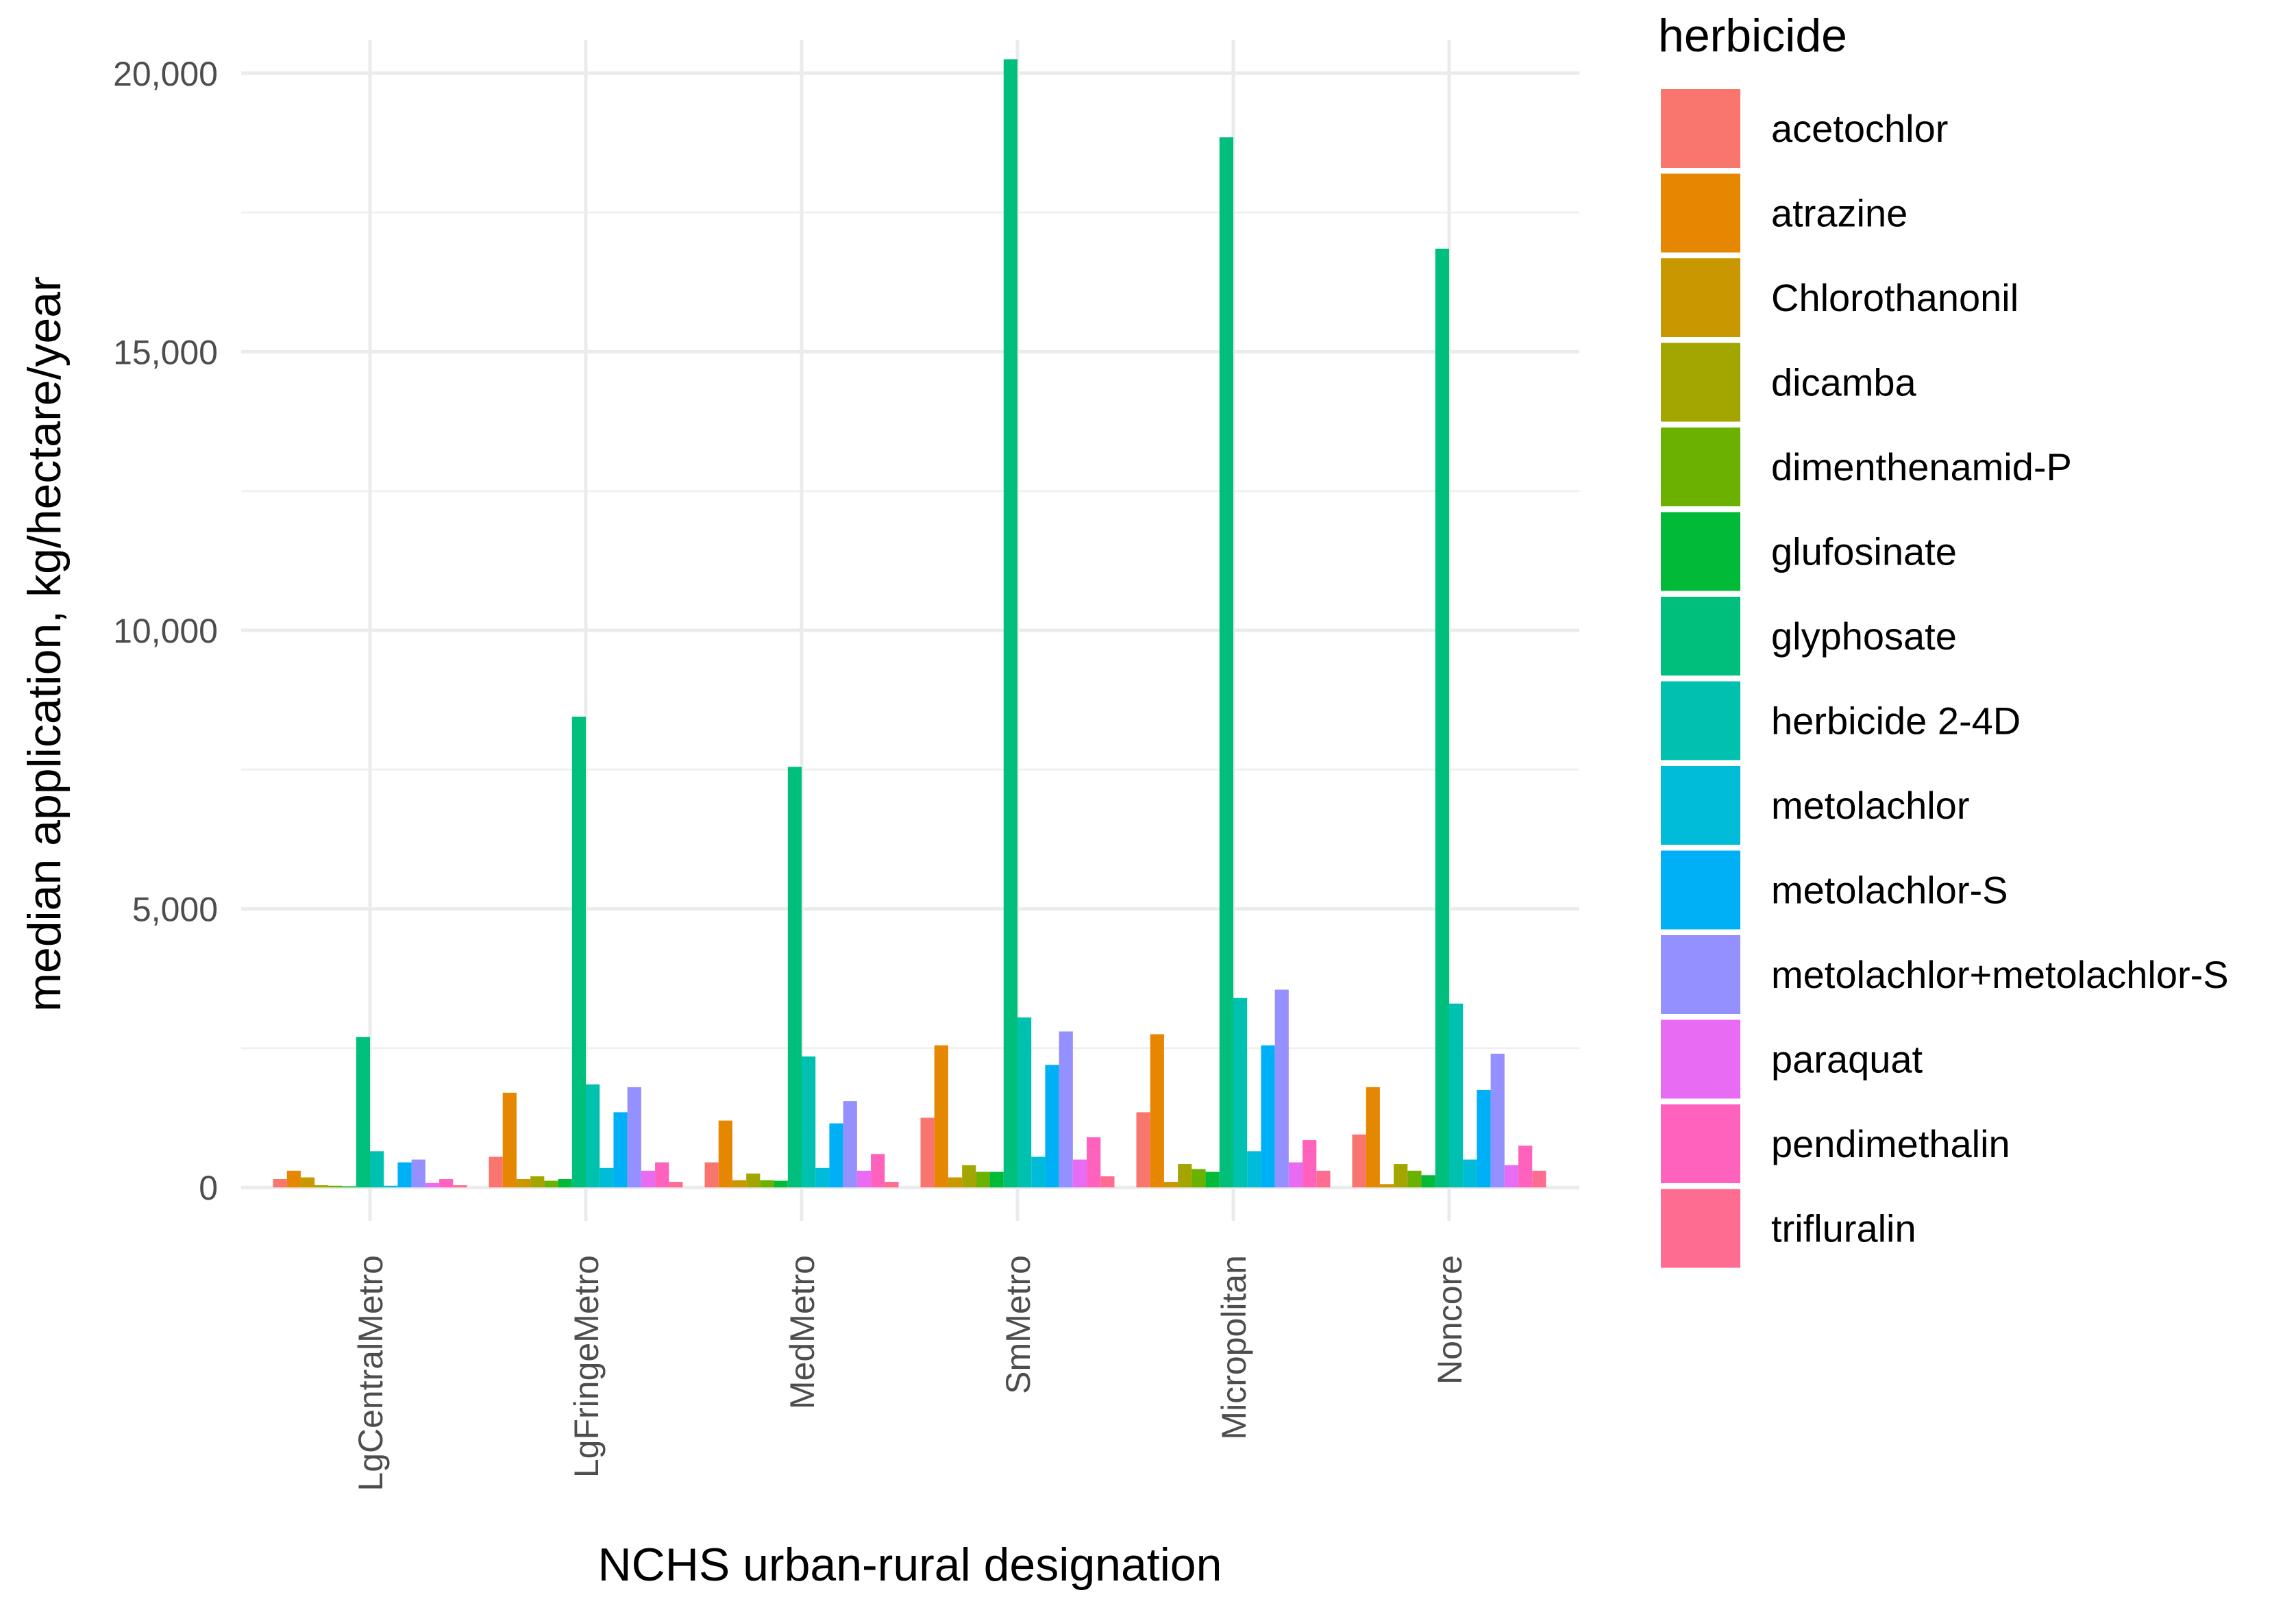 The image size is (2296, 1610). Describe the element at coordinates (662, 1175) in the screenshot. I see `bar-pendimethalin-lgfringemetro` at that location.